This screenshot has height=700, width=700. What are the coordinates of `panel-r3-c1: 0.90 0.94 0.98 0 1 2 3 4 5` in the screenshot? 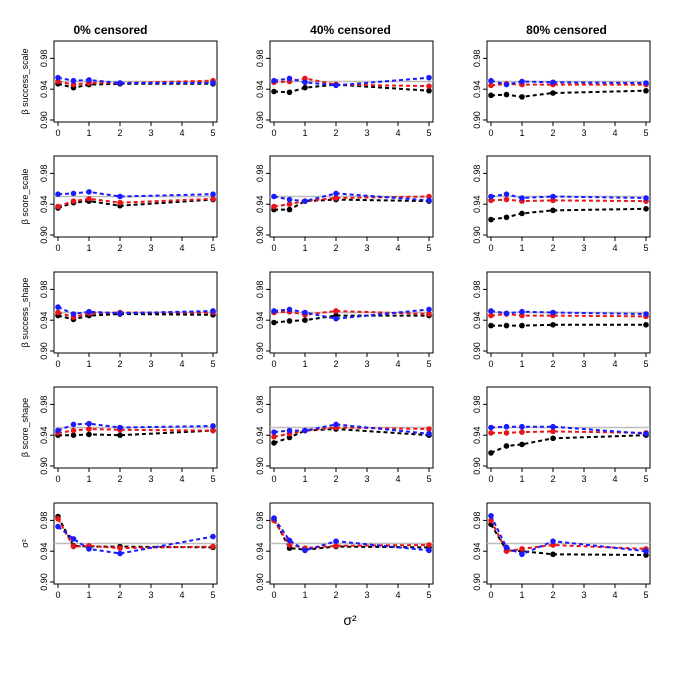 It's located at (344, 435).